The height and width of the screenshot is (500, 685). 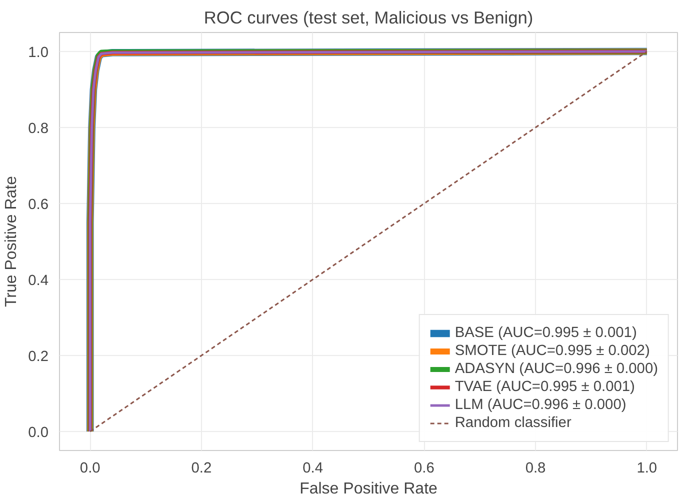 What do you see at coordinates (369, 18) in the screenshot?
I see `chart-title: ROC curves (test set, Malicious vs Benign)` at bounding box center [369, 18].